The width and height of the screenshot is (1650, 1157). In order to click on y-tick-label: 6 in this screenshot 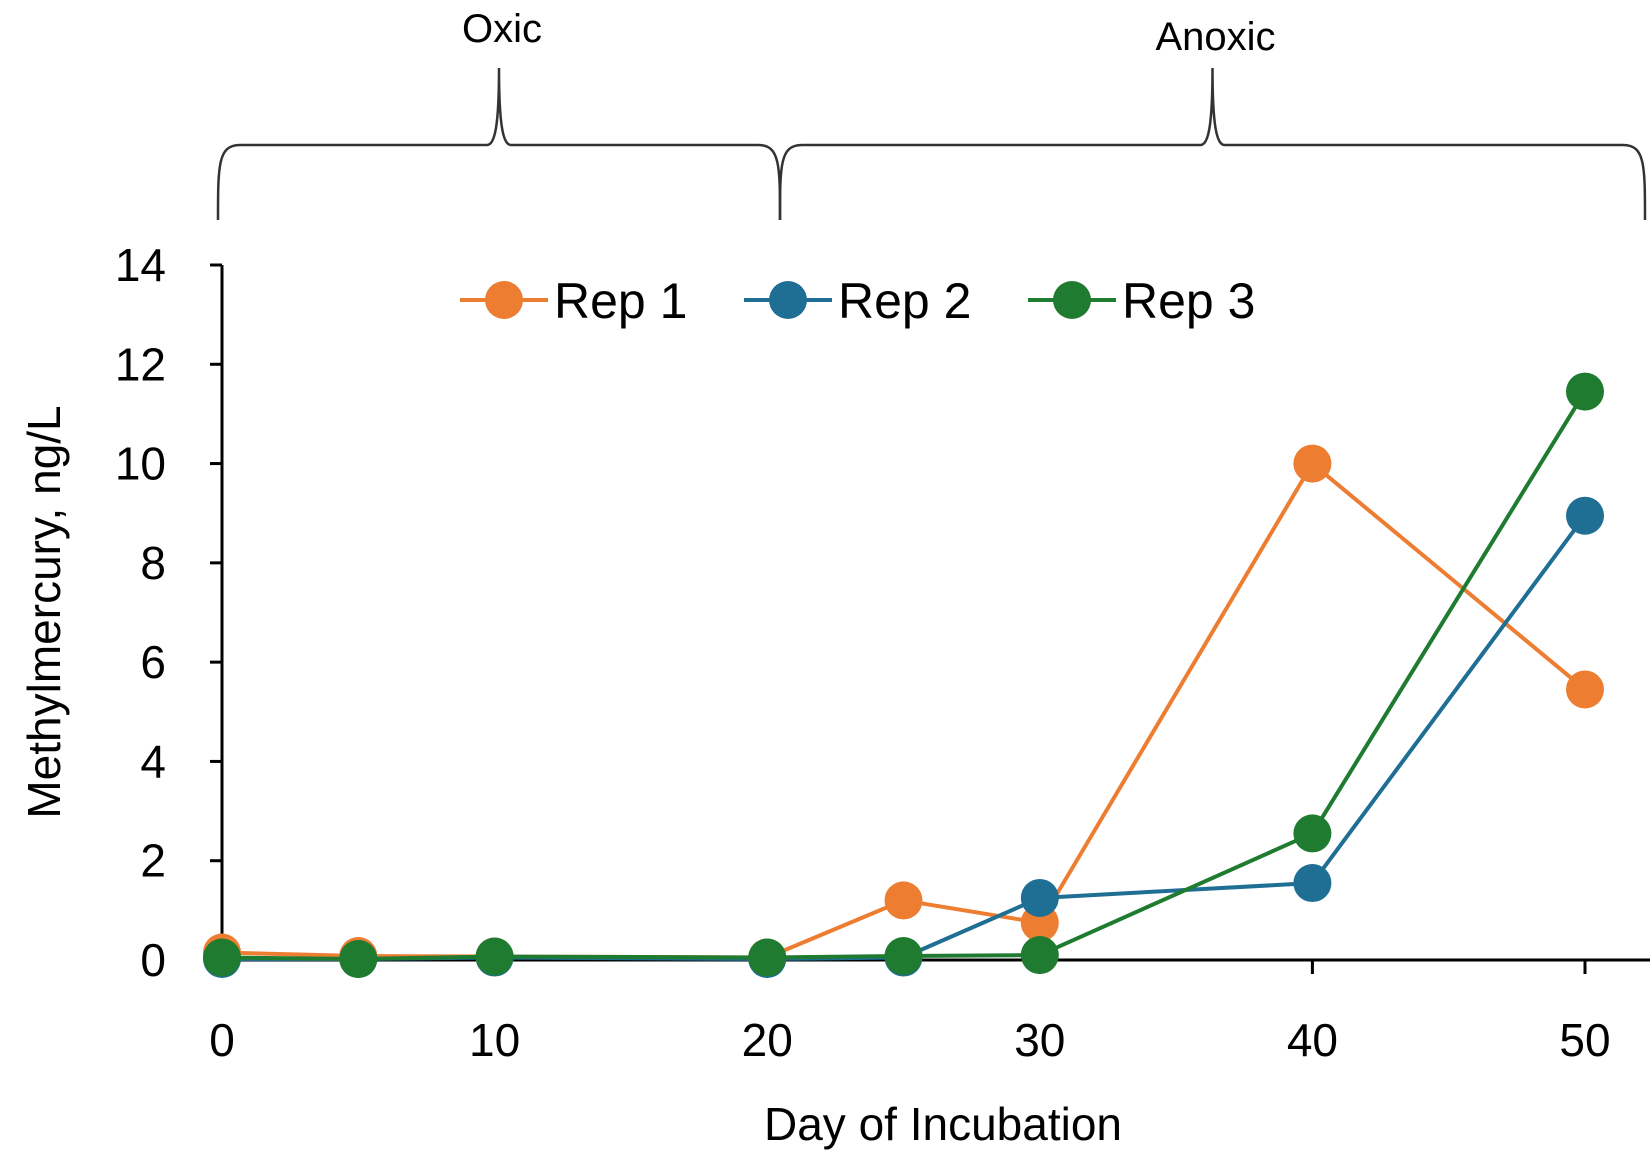, I will do `click(153, 662)`.